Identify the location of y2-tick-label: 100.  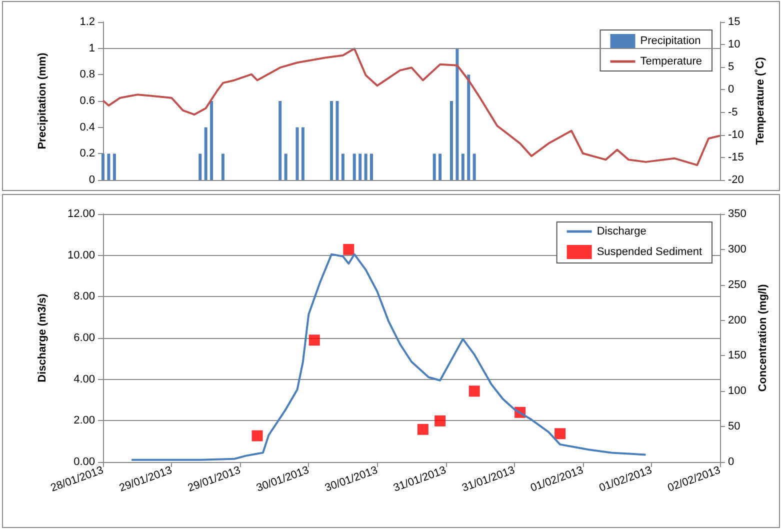
(737, 391).